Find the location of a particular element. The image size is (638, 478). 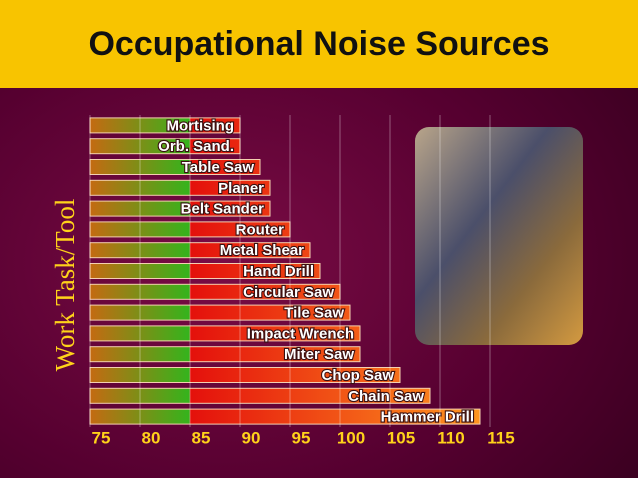

bar-label: Belt Sander is located at coordinates (223, 209).